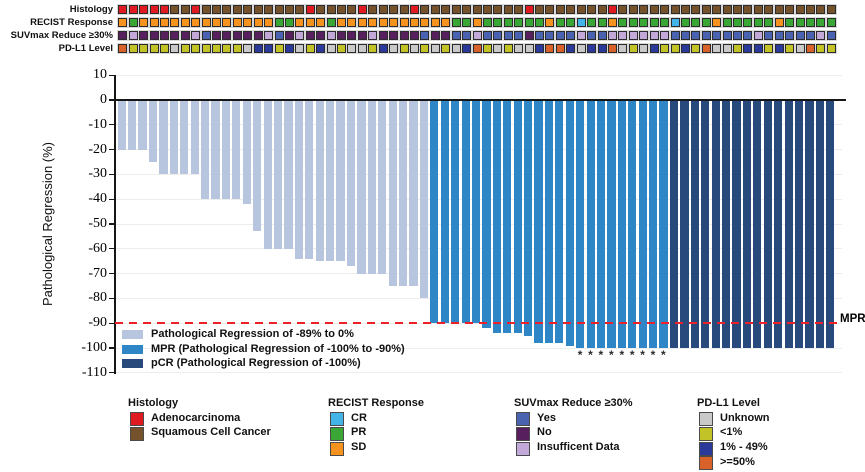 Image resolution: width=865 pixels, height=472 pixels. What do you see at coordinates (132, 364) in the screenshot?
I see `plot-legend-swatch-pcr` at bounding box center [132, 364].